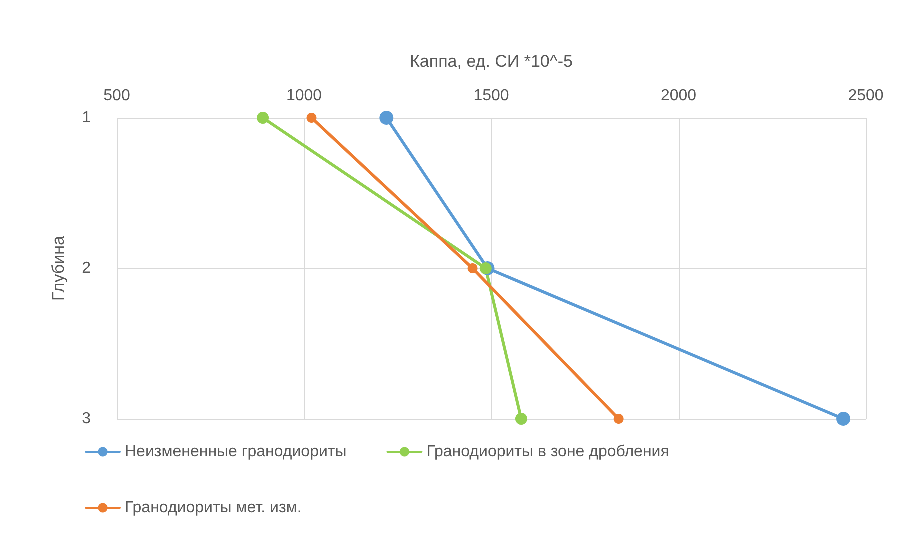 The width and height of the screenshot is (907, 535). What do you see at coordinates (678, 96) in the screenshot?
I see `x-tick-label: 2000` at bounding box center [678, 96].